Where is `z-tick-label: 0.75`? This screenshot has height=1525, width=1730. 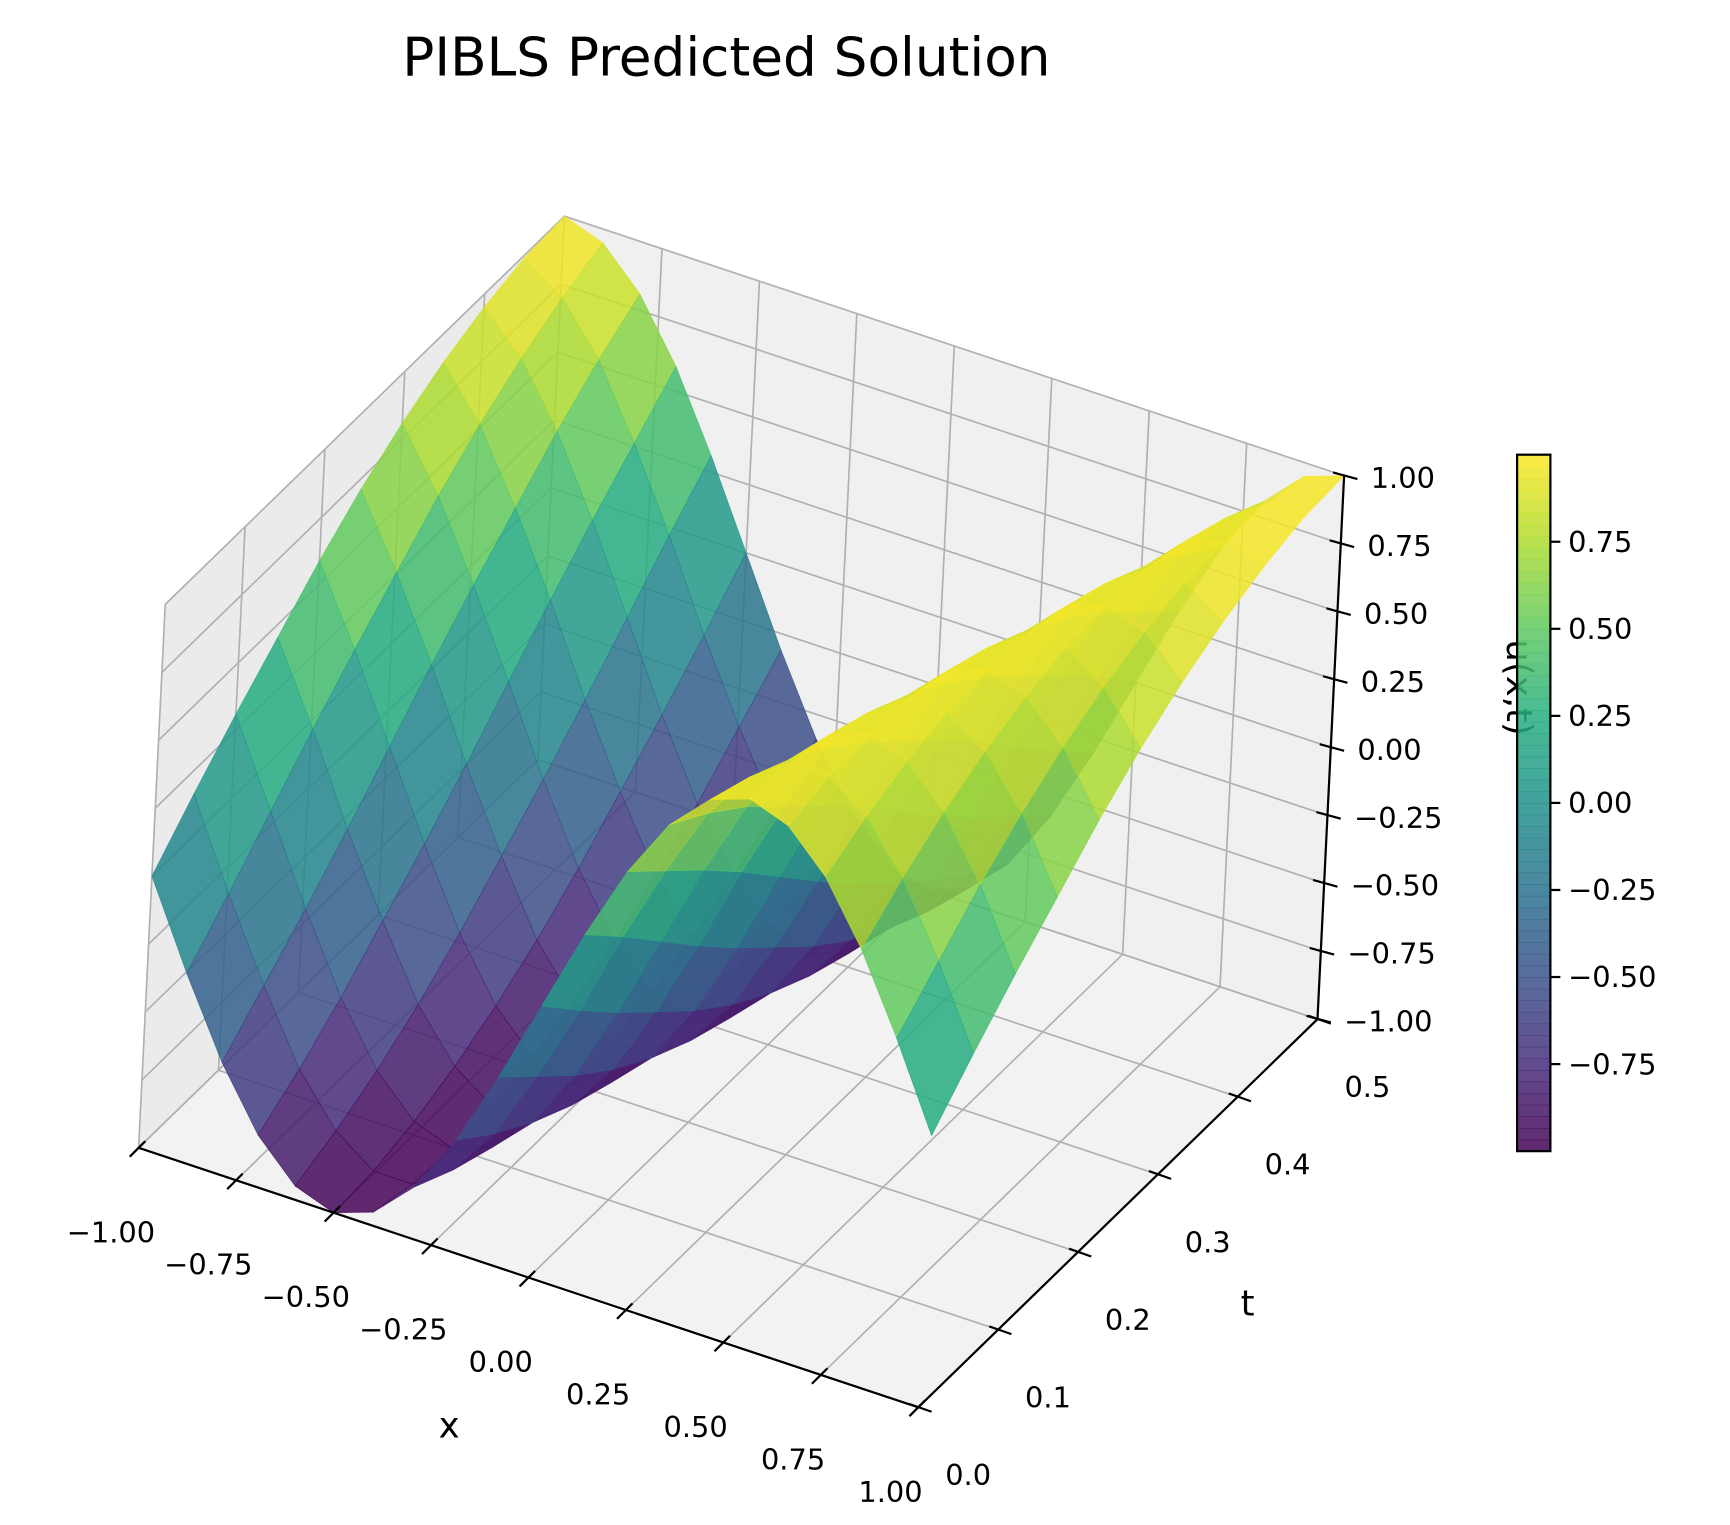
z-tick-label: 0.75 is located at coordinates (1399, 546).